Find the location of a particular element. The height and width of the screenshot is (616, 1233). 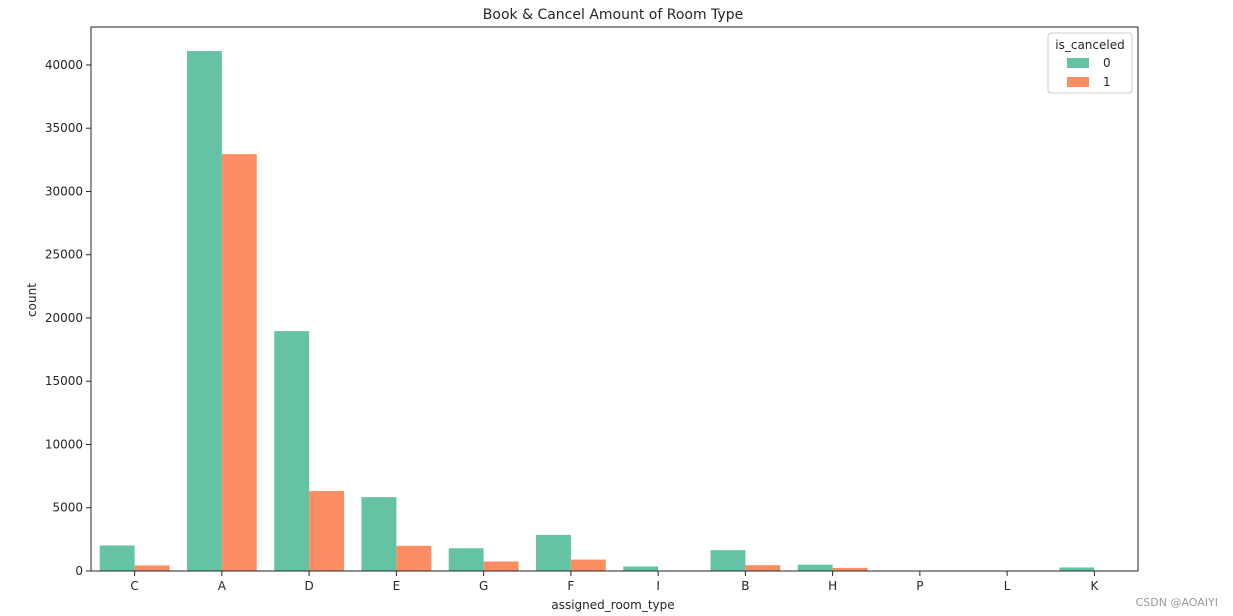

y-tick-label: 5000 is located at coordinates (67, 508).